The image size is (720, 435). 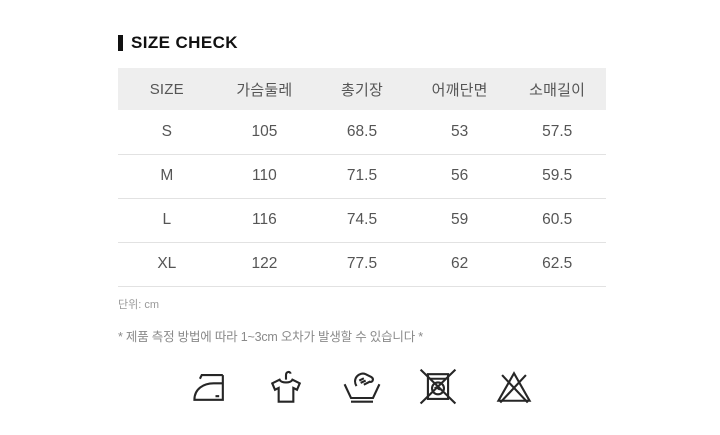 I want to click on table-row-l: L 116 74.5 59 60.5, so click(x=362, y=220).